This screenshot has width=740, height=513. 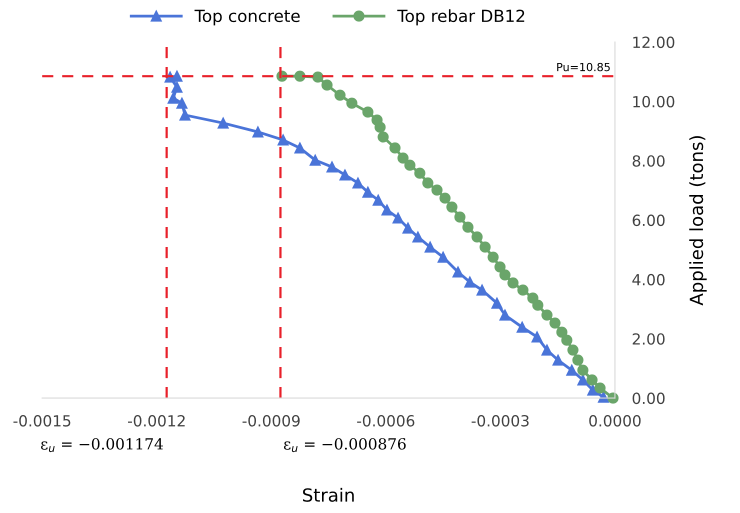 What do you see at coordinates (653, 102) in the screenshot?
I see `y-tick-label: 10.00` at bounding box center [653, 102].